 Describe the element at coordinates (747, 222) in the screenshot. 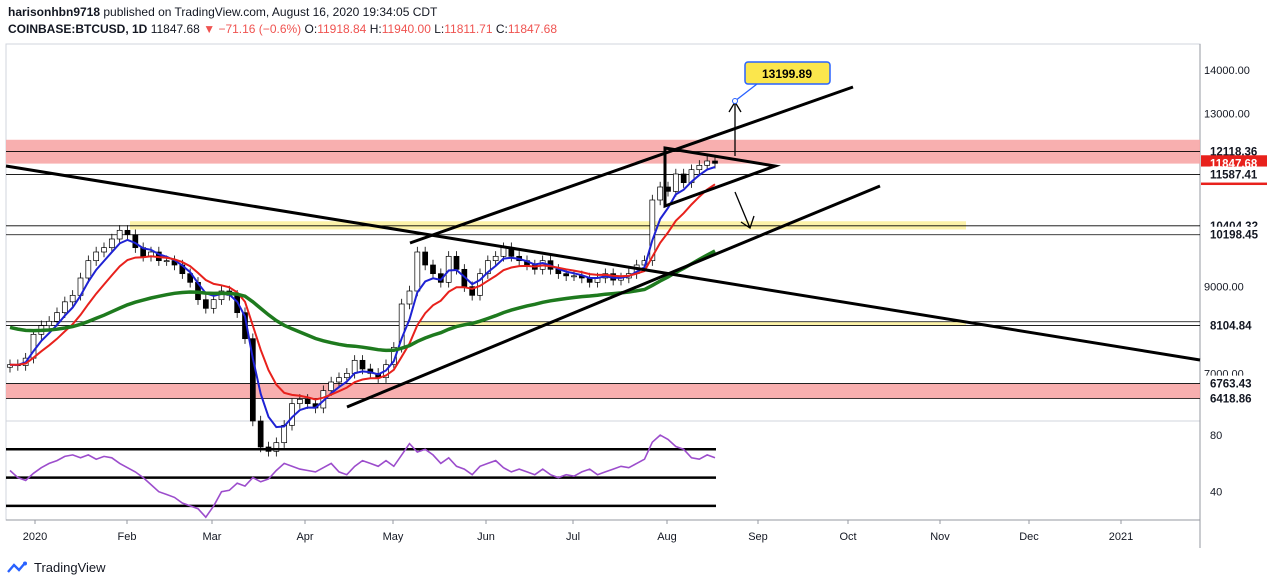

I see `arrow-down-head` at that location.